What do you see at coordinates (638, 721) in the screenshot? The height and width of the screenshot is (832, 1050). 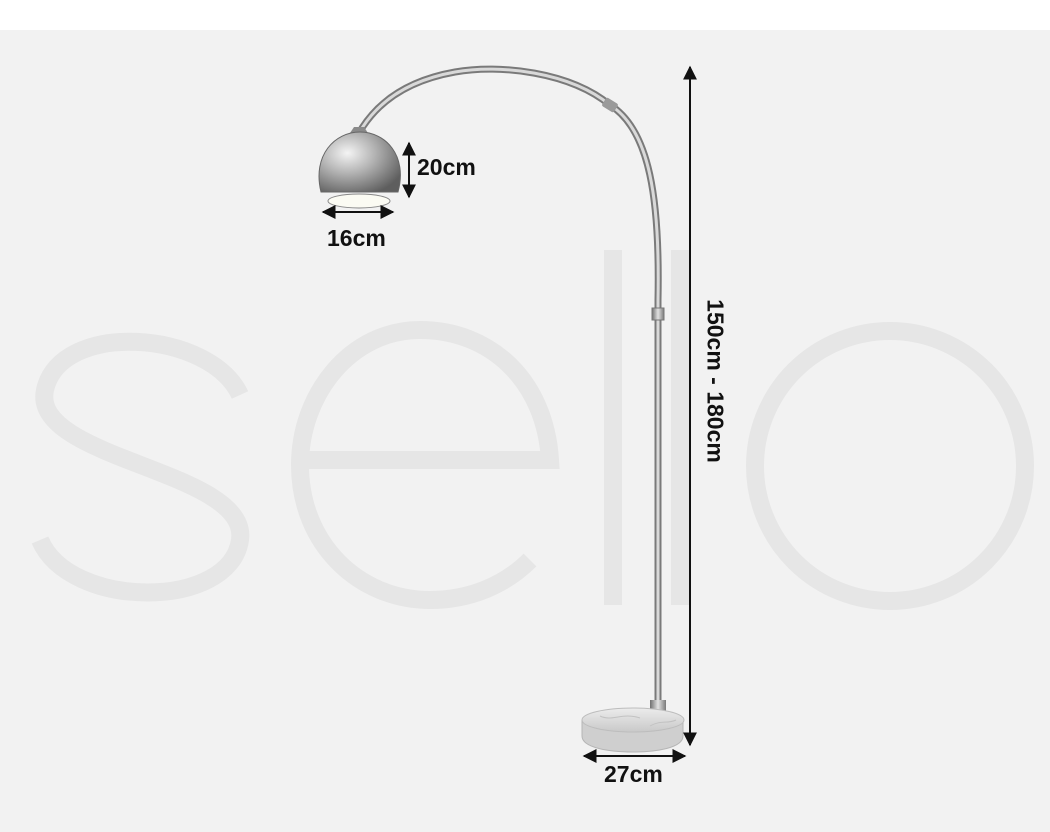 I see `marble-veins` at bounding box center [638, 721].